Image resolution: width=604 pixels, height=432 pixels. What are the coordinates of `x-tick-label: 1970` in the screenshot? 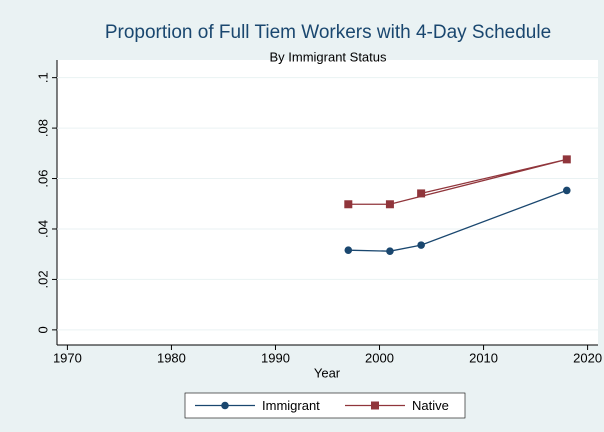 It's located at (67, 357).